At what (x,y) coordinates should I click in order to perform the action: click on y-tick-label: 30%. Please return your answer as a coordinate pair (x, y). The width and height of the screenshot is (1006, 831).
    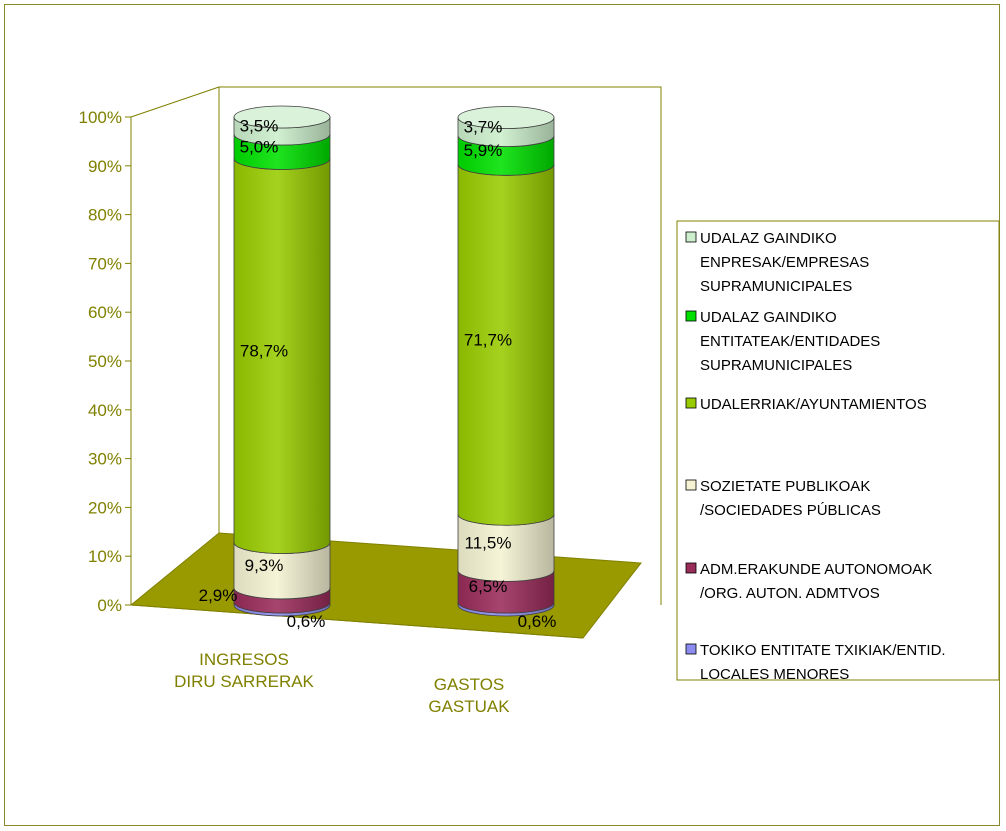
    Looking at the image, I should click on (105, 459).